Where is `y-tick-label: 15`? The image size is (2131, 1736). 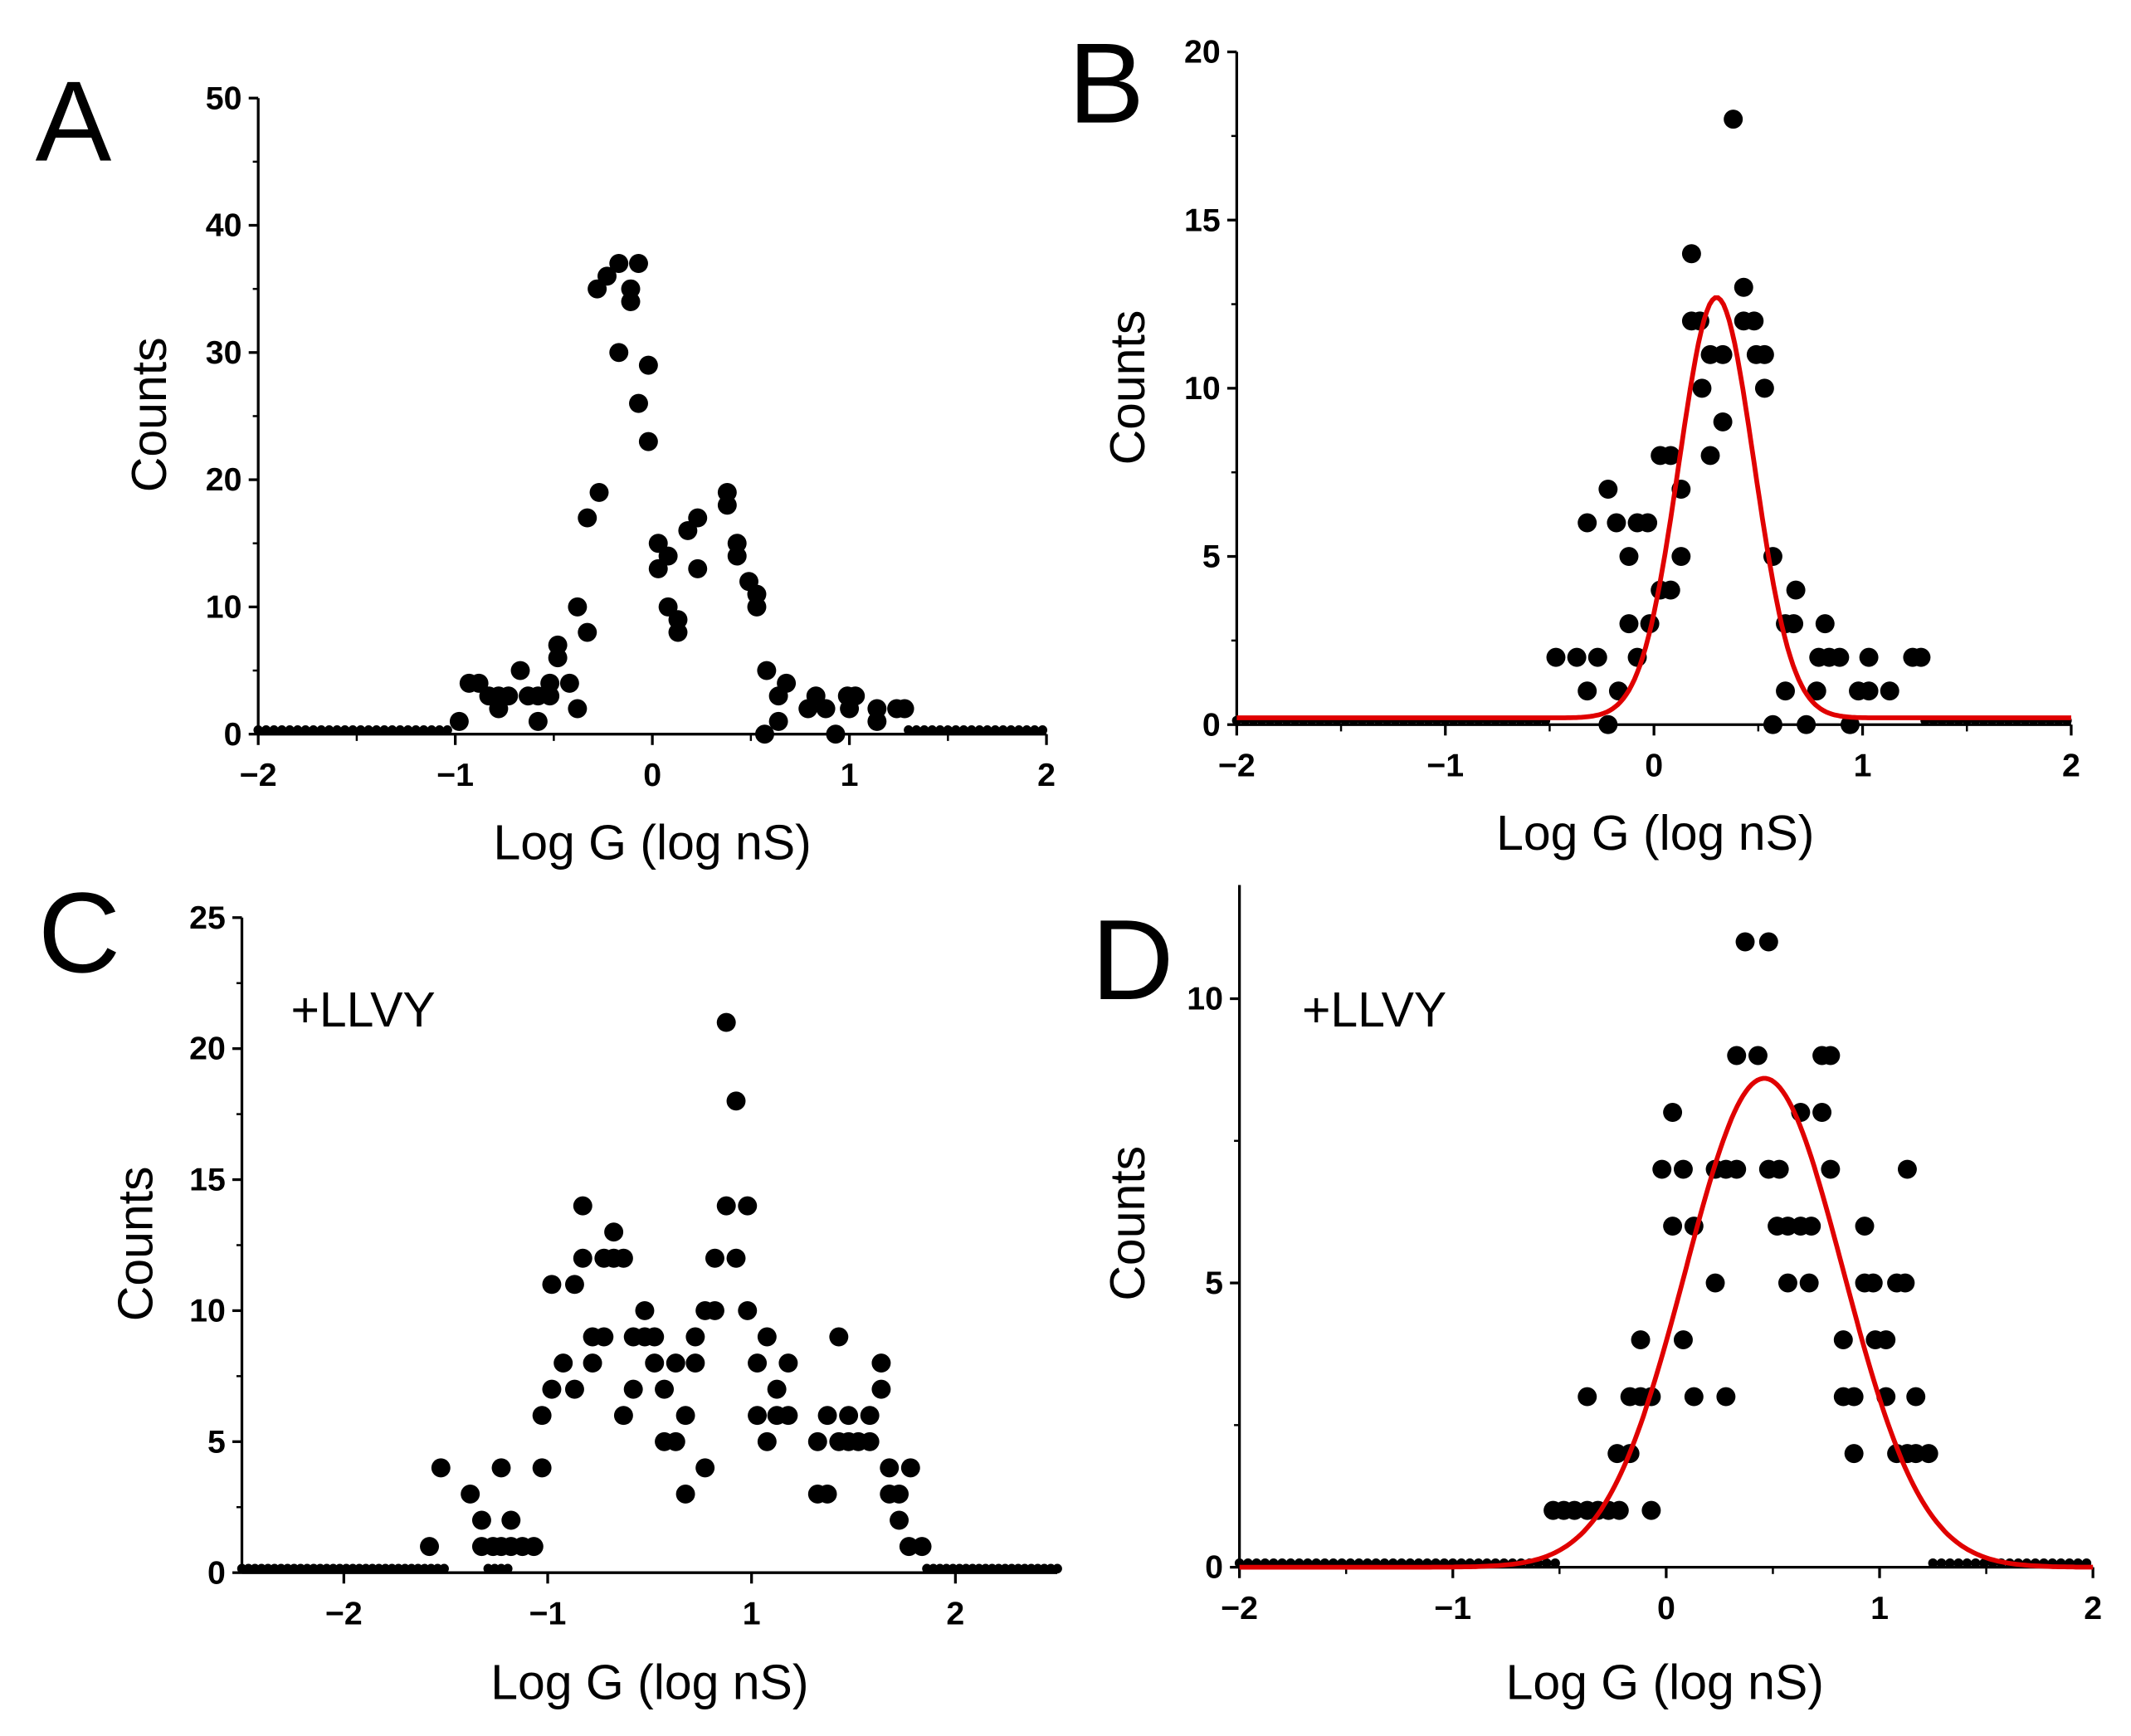
y-tick-label: 15 is located at coordinates (207, 1180).